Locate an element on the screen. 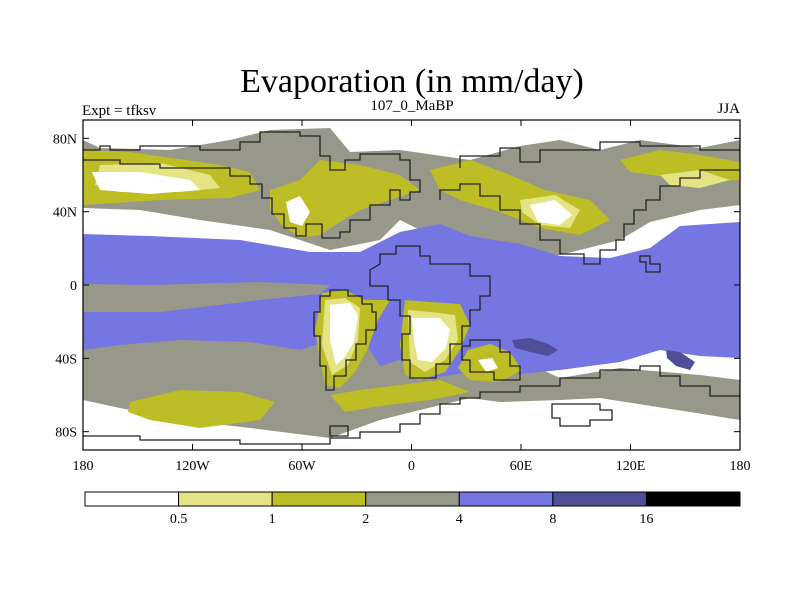 The image size is (800, 600). map-title: Evaporation (in mm/day) is located at coordinates (412, 81).